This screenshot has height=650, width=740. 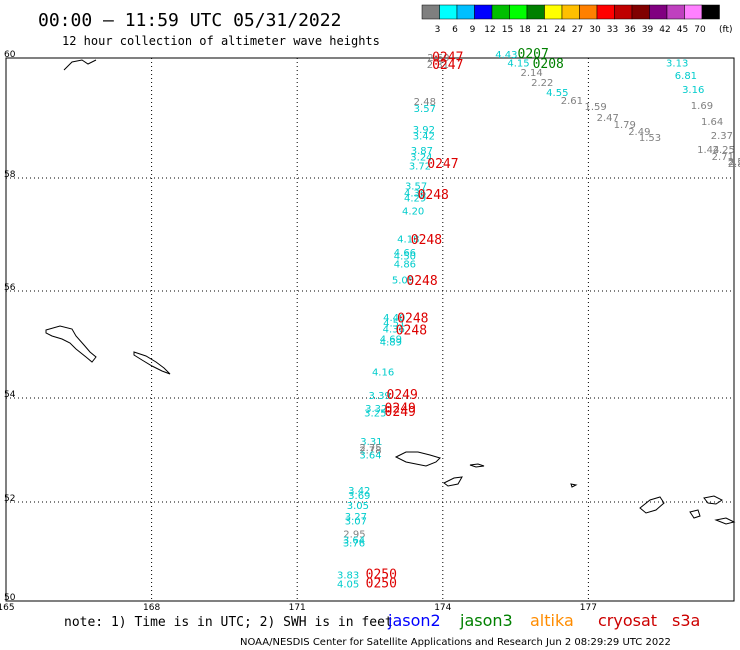 What do you see at coordinates (421, 158) in the screenshot?
I see `wave-height-value: 3.24` at bounding box center [421, 158].